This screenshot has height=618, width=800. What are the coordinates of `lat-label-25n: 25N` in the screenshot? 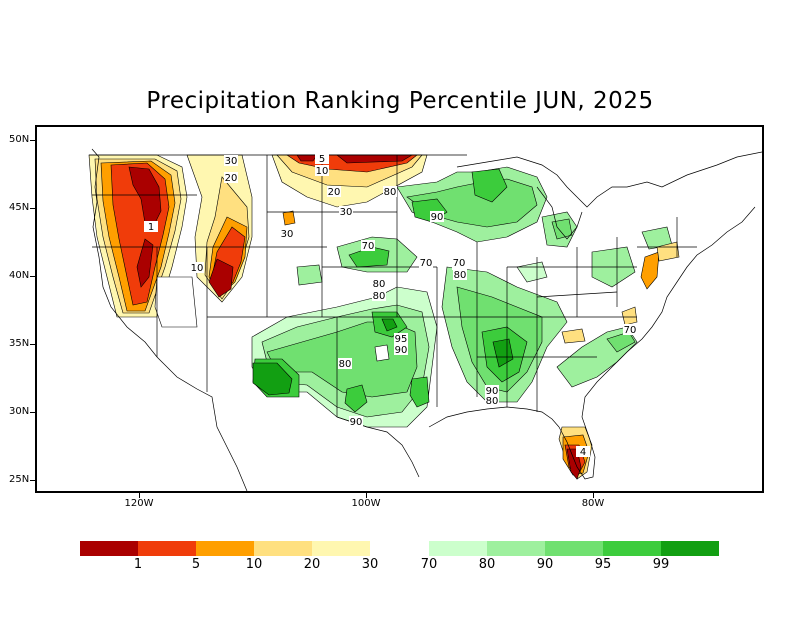 It's located at (19, 479).